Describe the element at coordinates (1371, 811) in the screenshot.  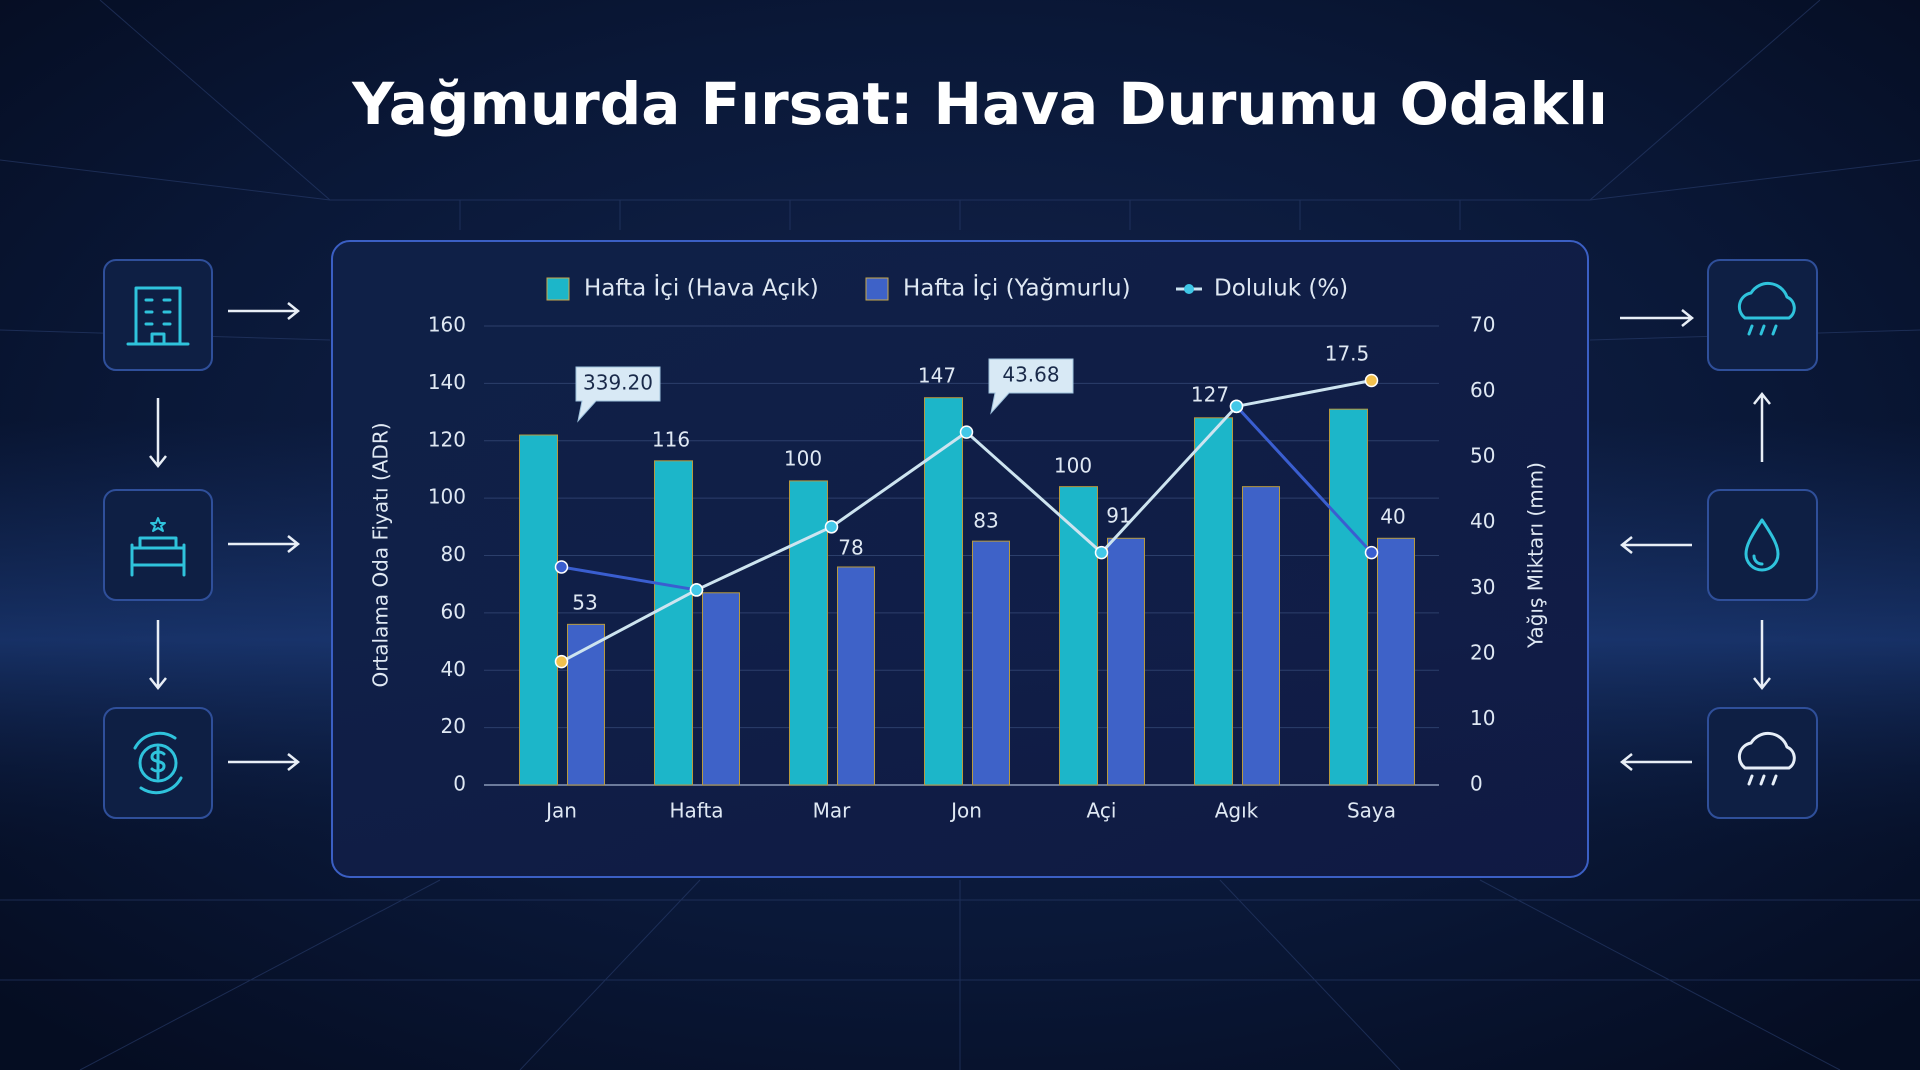
I see `x-tick-label: Saya` at that location.